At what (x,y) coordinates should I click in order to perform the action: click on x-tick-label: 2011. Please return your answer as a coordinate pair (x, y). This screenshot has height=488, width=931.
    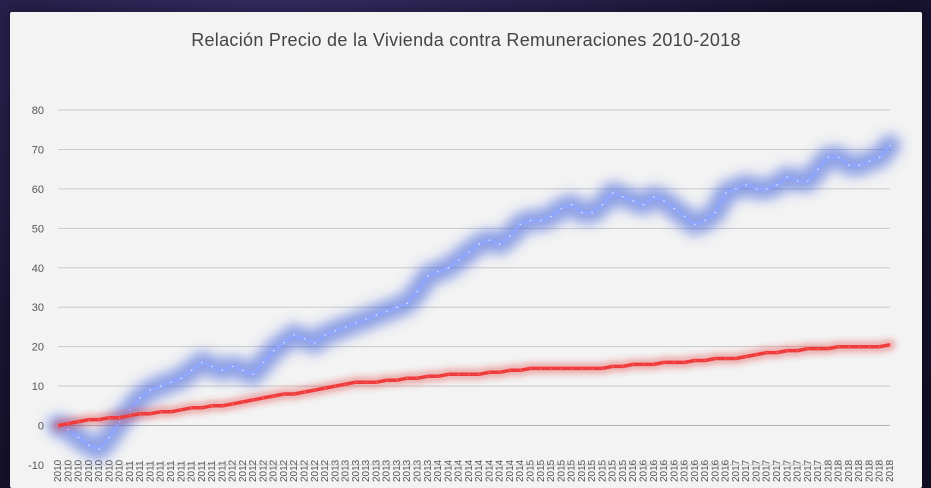
    Looking at the image, I should click on (202, 471).